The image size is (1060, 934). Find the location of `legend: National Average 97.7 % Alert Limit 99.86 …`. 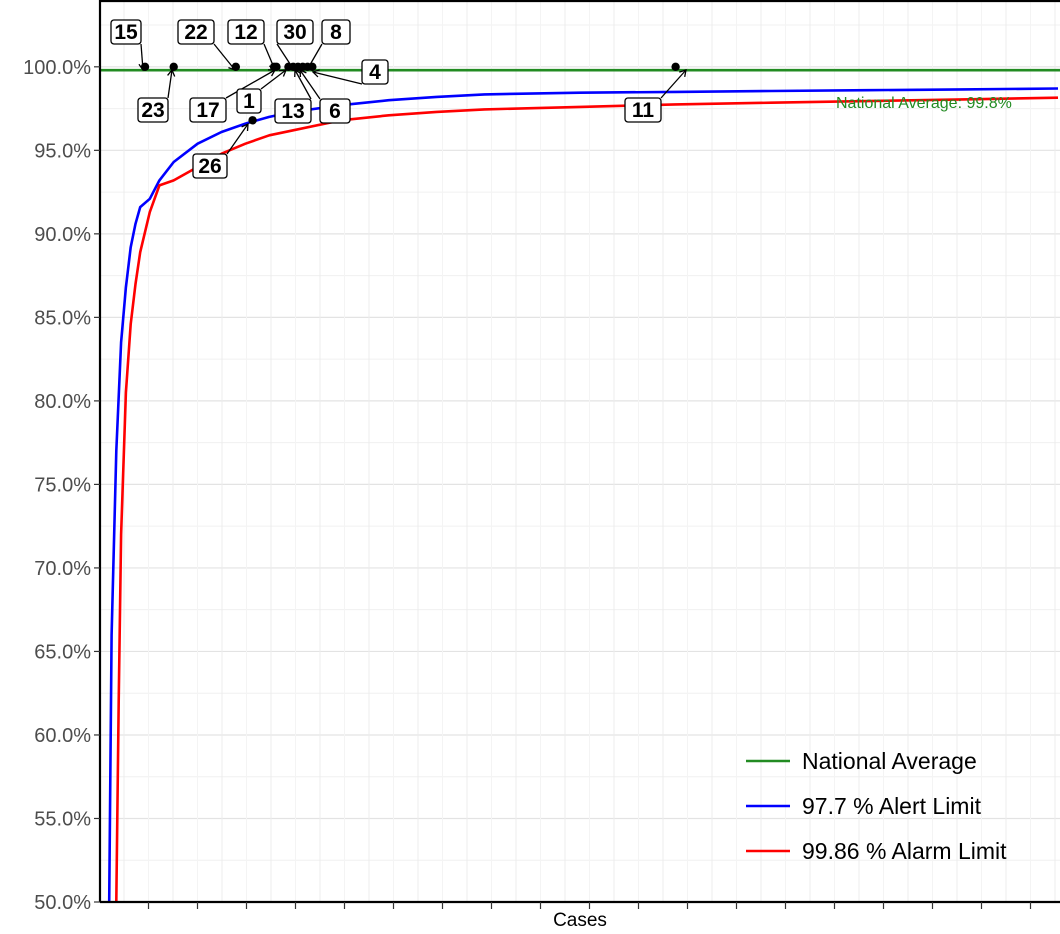

legend: National Average 97.7 % Alert Limit 99.86 … is located at coordinates (876, 806).